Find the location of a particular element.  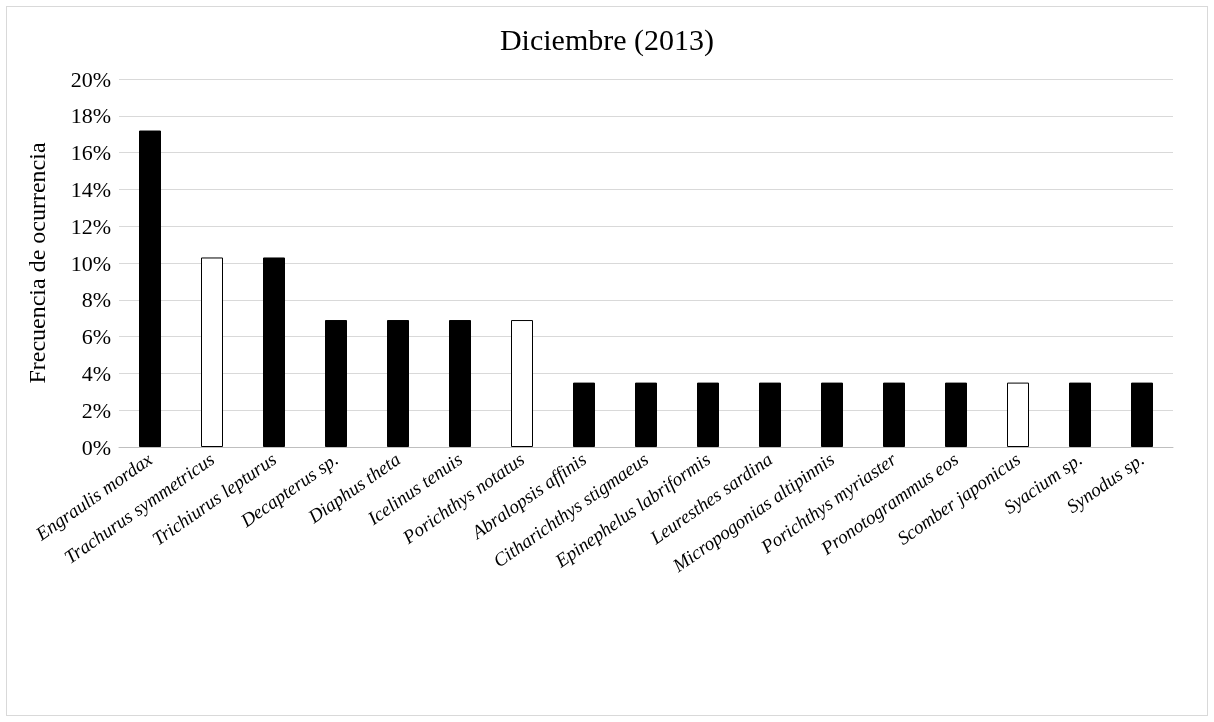

y-tick-label: 8% is located at coordinates (96, 300).